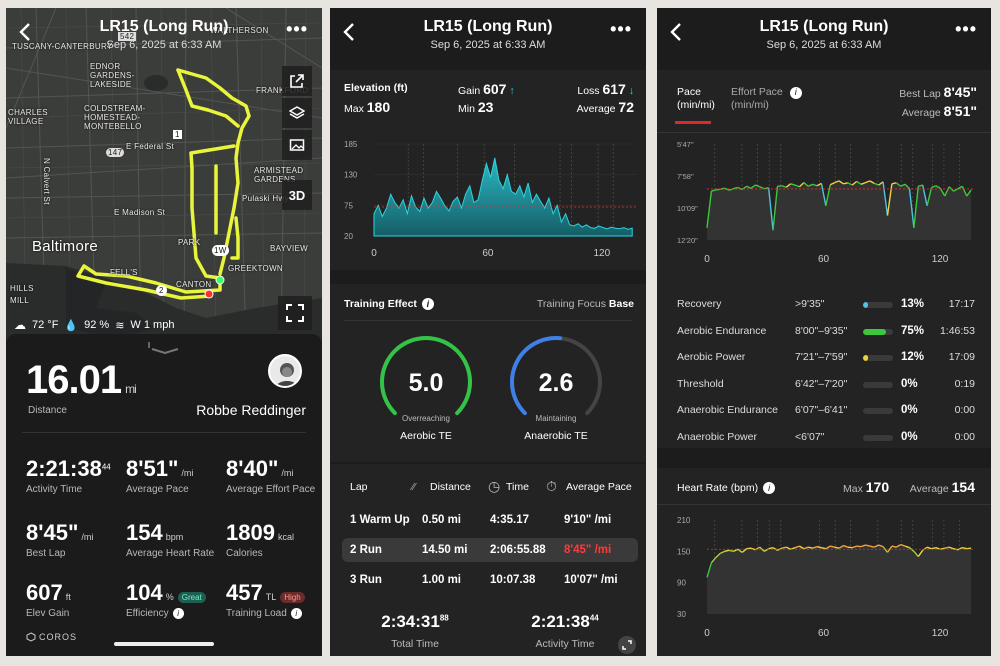 Image resolution: width=1000 pixels, height=666 pixels. Describe the element at coordinates (46, 181) in the screenshot. I see `map-label: N Calvert St` at that location.